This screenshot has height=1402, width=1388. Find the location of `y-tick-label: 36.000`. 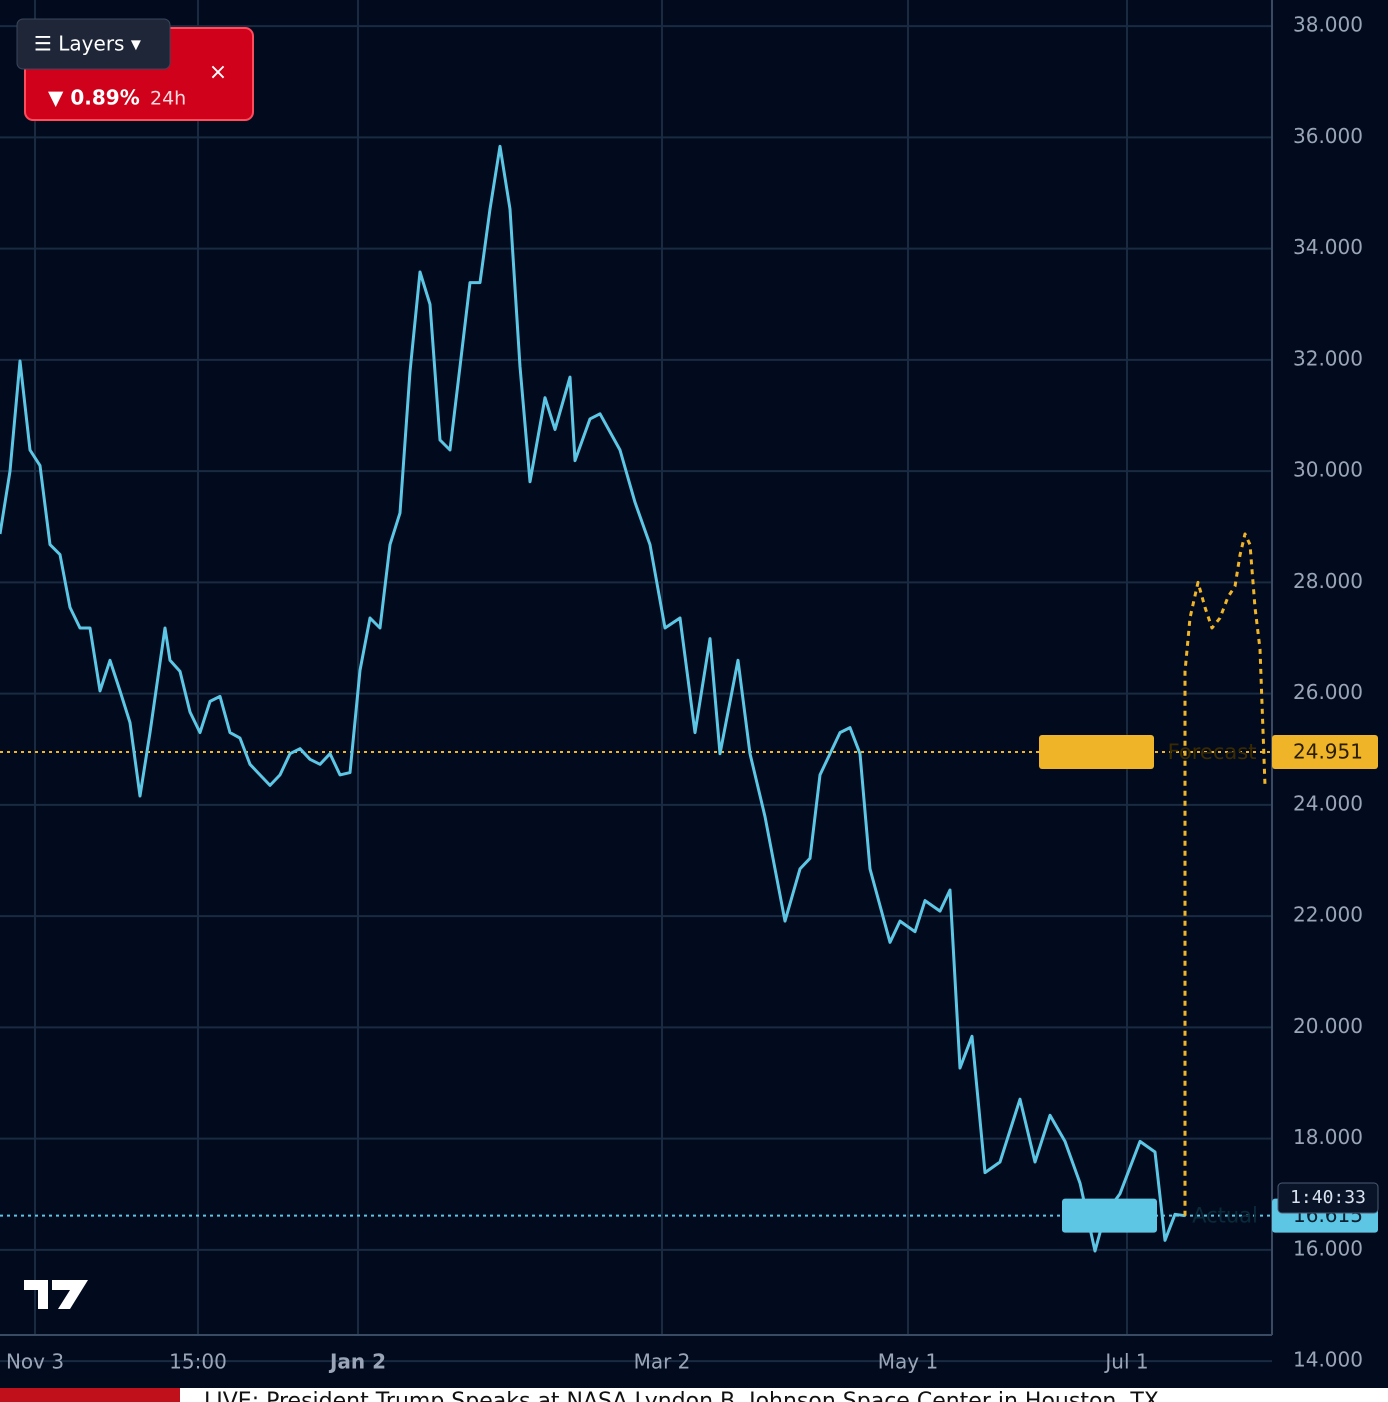

y-tick-label: 36.000 is located at coordinates (1328, 136).